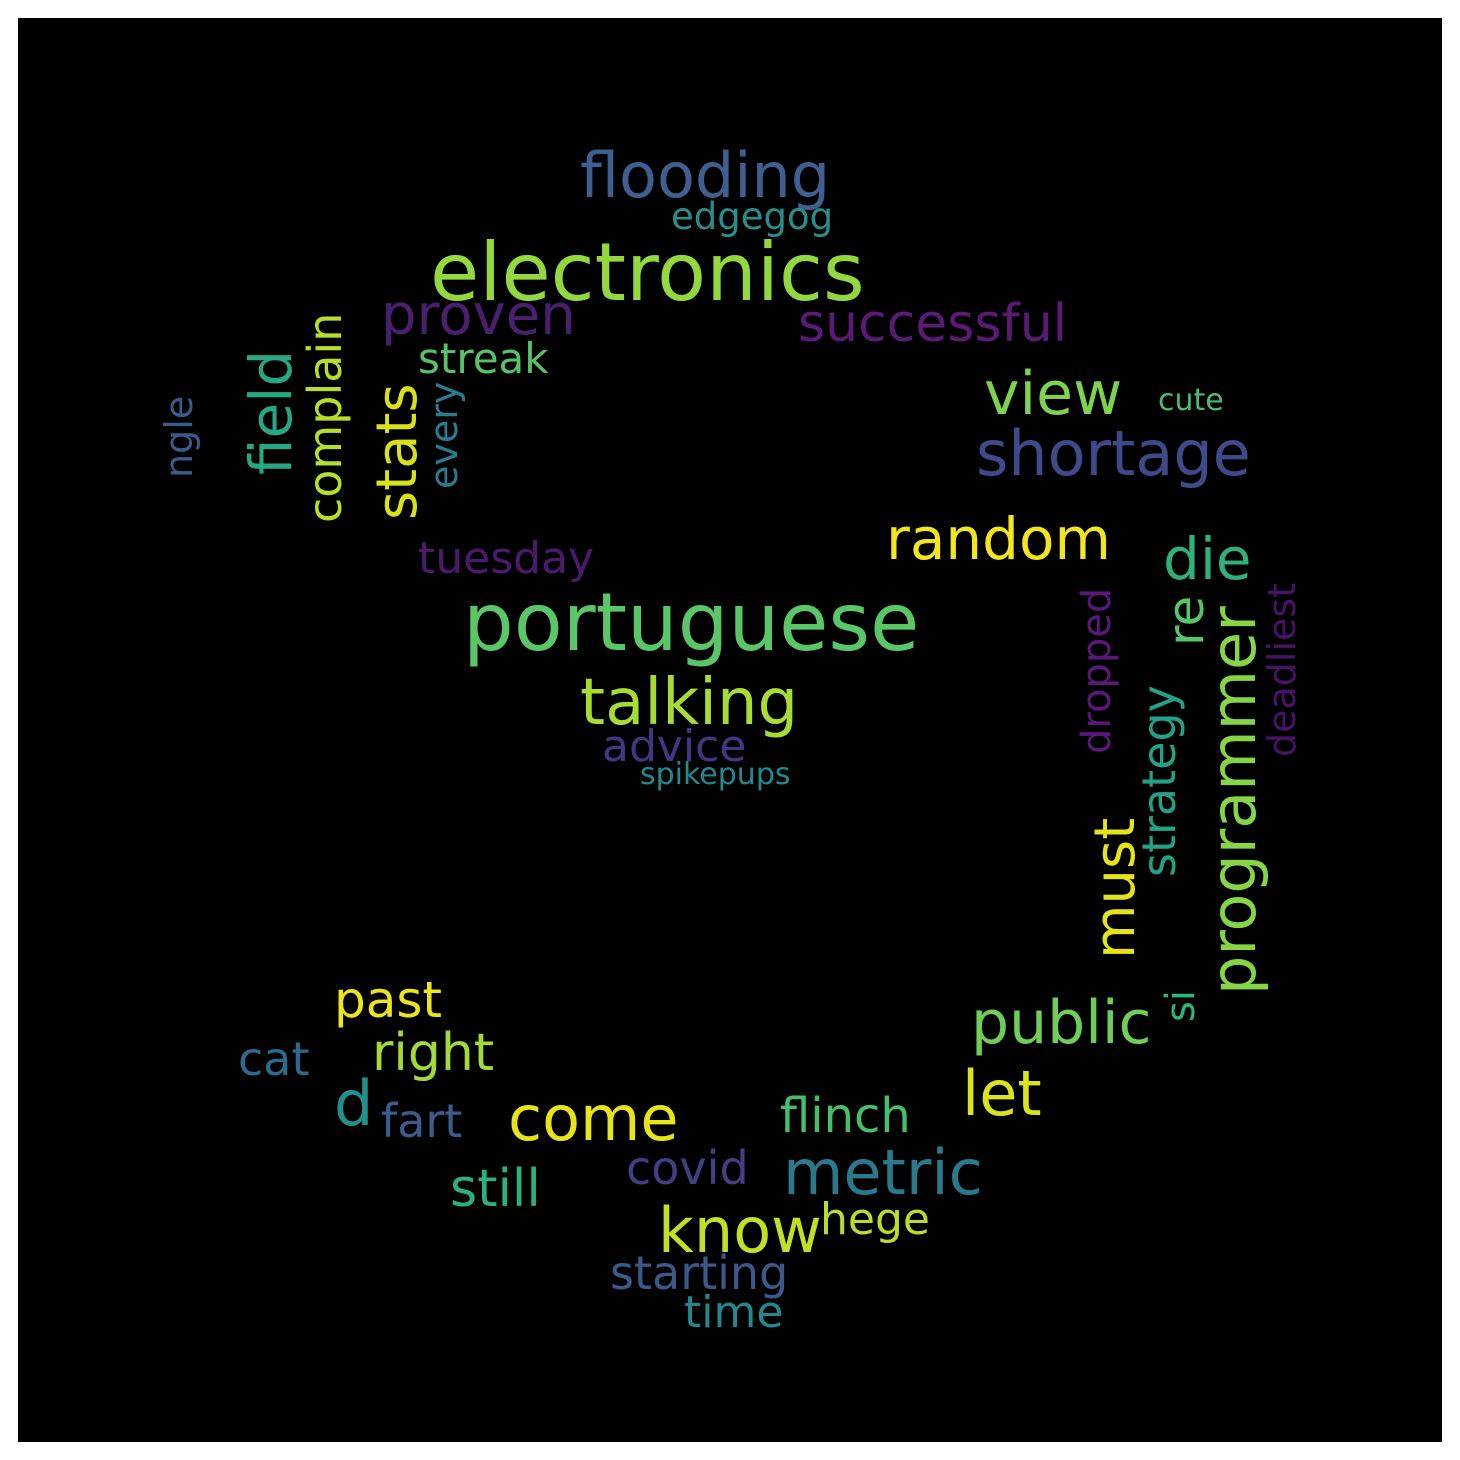  Describe the element at coordinates (1113, 453) in the screenshot. I see `word-shortage: shortage` at that location.